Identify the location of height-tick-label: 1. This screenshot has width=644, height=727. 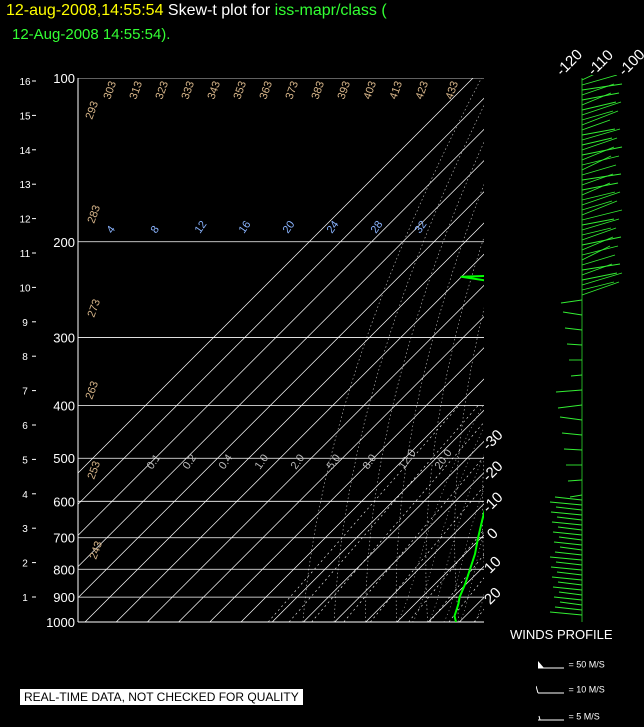
(25, 598).